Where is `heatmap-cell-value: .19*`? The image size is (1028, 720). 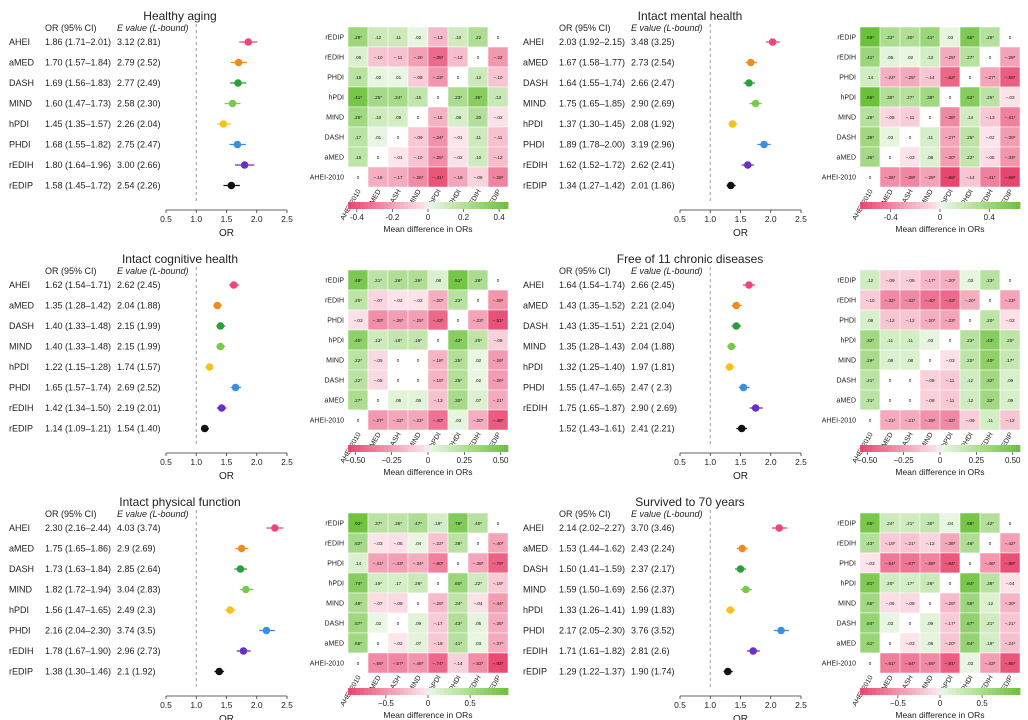
heatmap-cell-value: .19* is located at coordinates (378, 583).